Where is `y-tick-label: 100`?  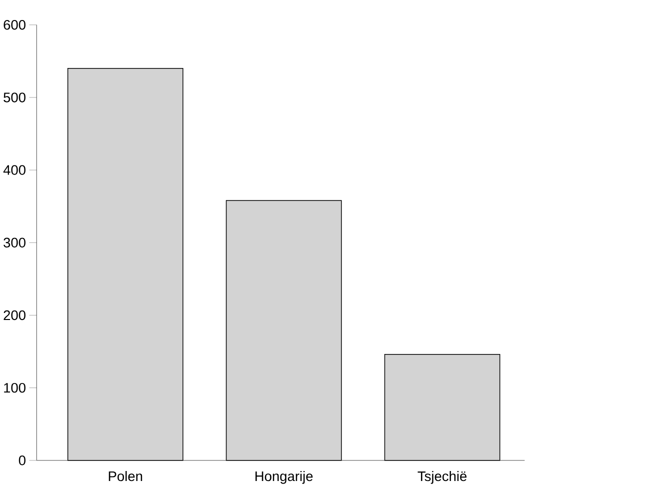 y-tick-label: 100 is located at coordinates (15, 387).